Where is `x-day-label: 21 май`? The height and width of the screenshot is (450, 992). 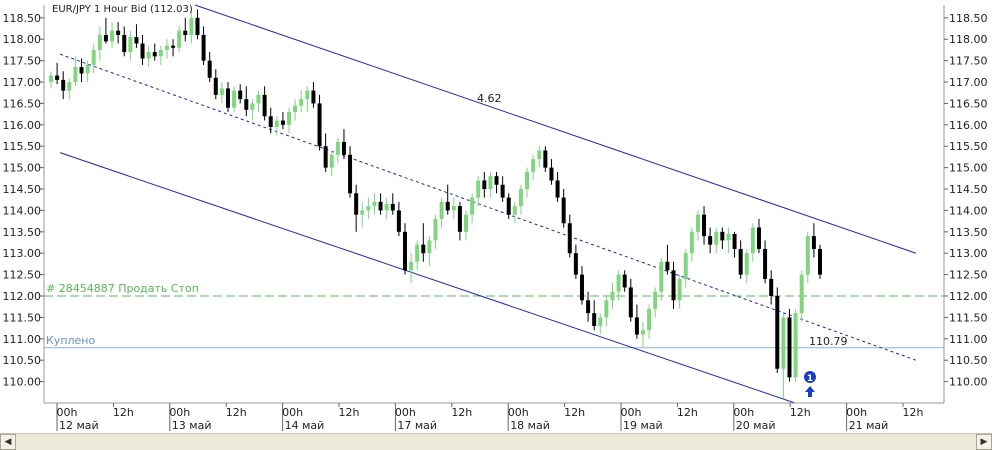
x-day-label: 21 май is located at coordinates (869, 425).